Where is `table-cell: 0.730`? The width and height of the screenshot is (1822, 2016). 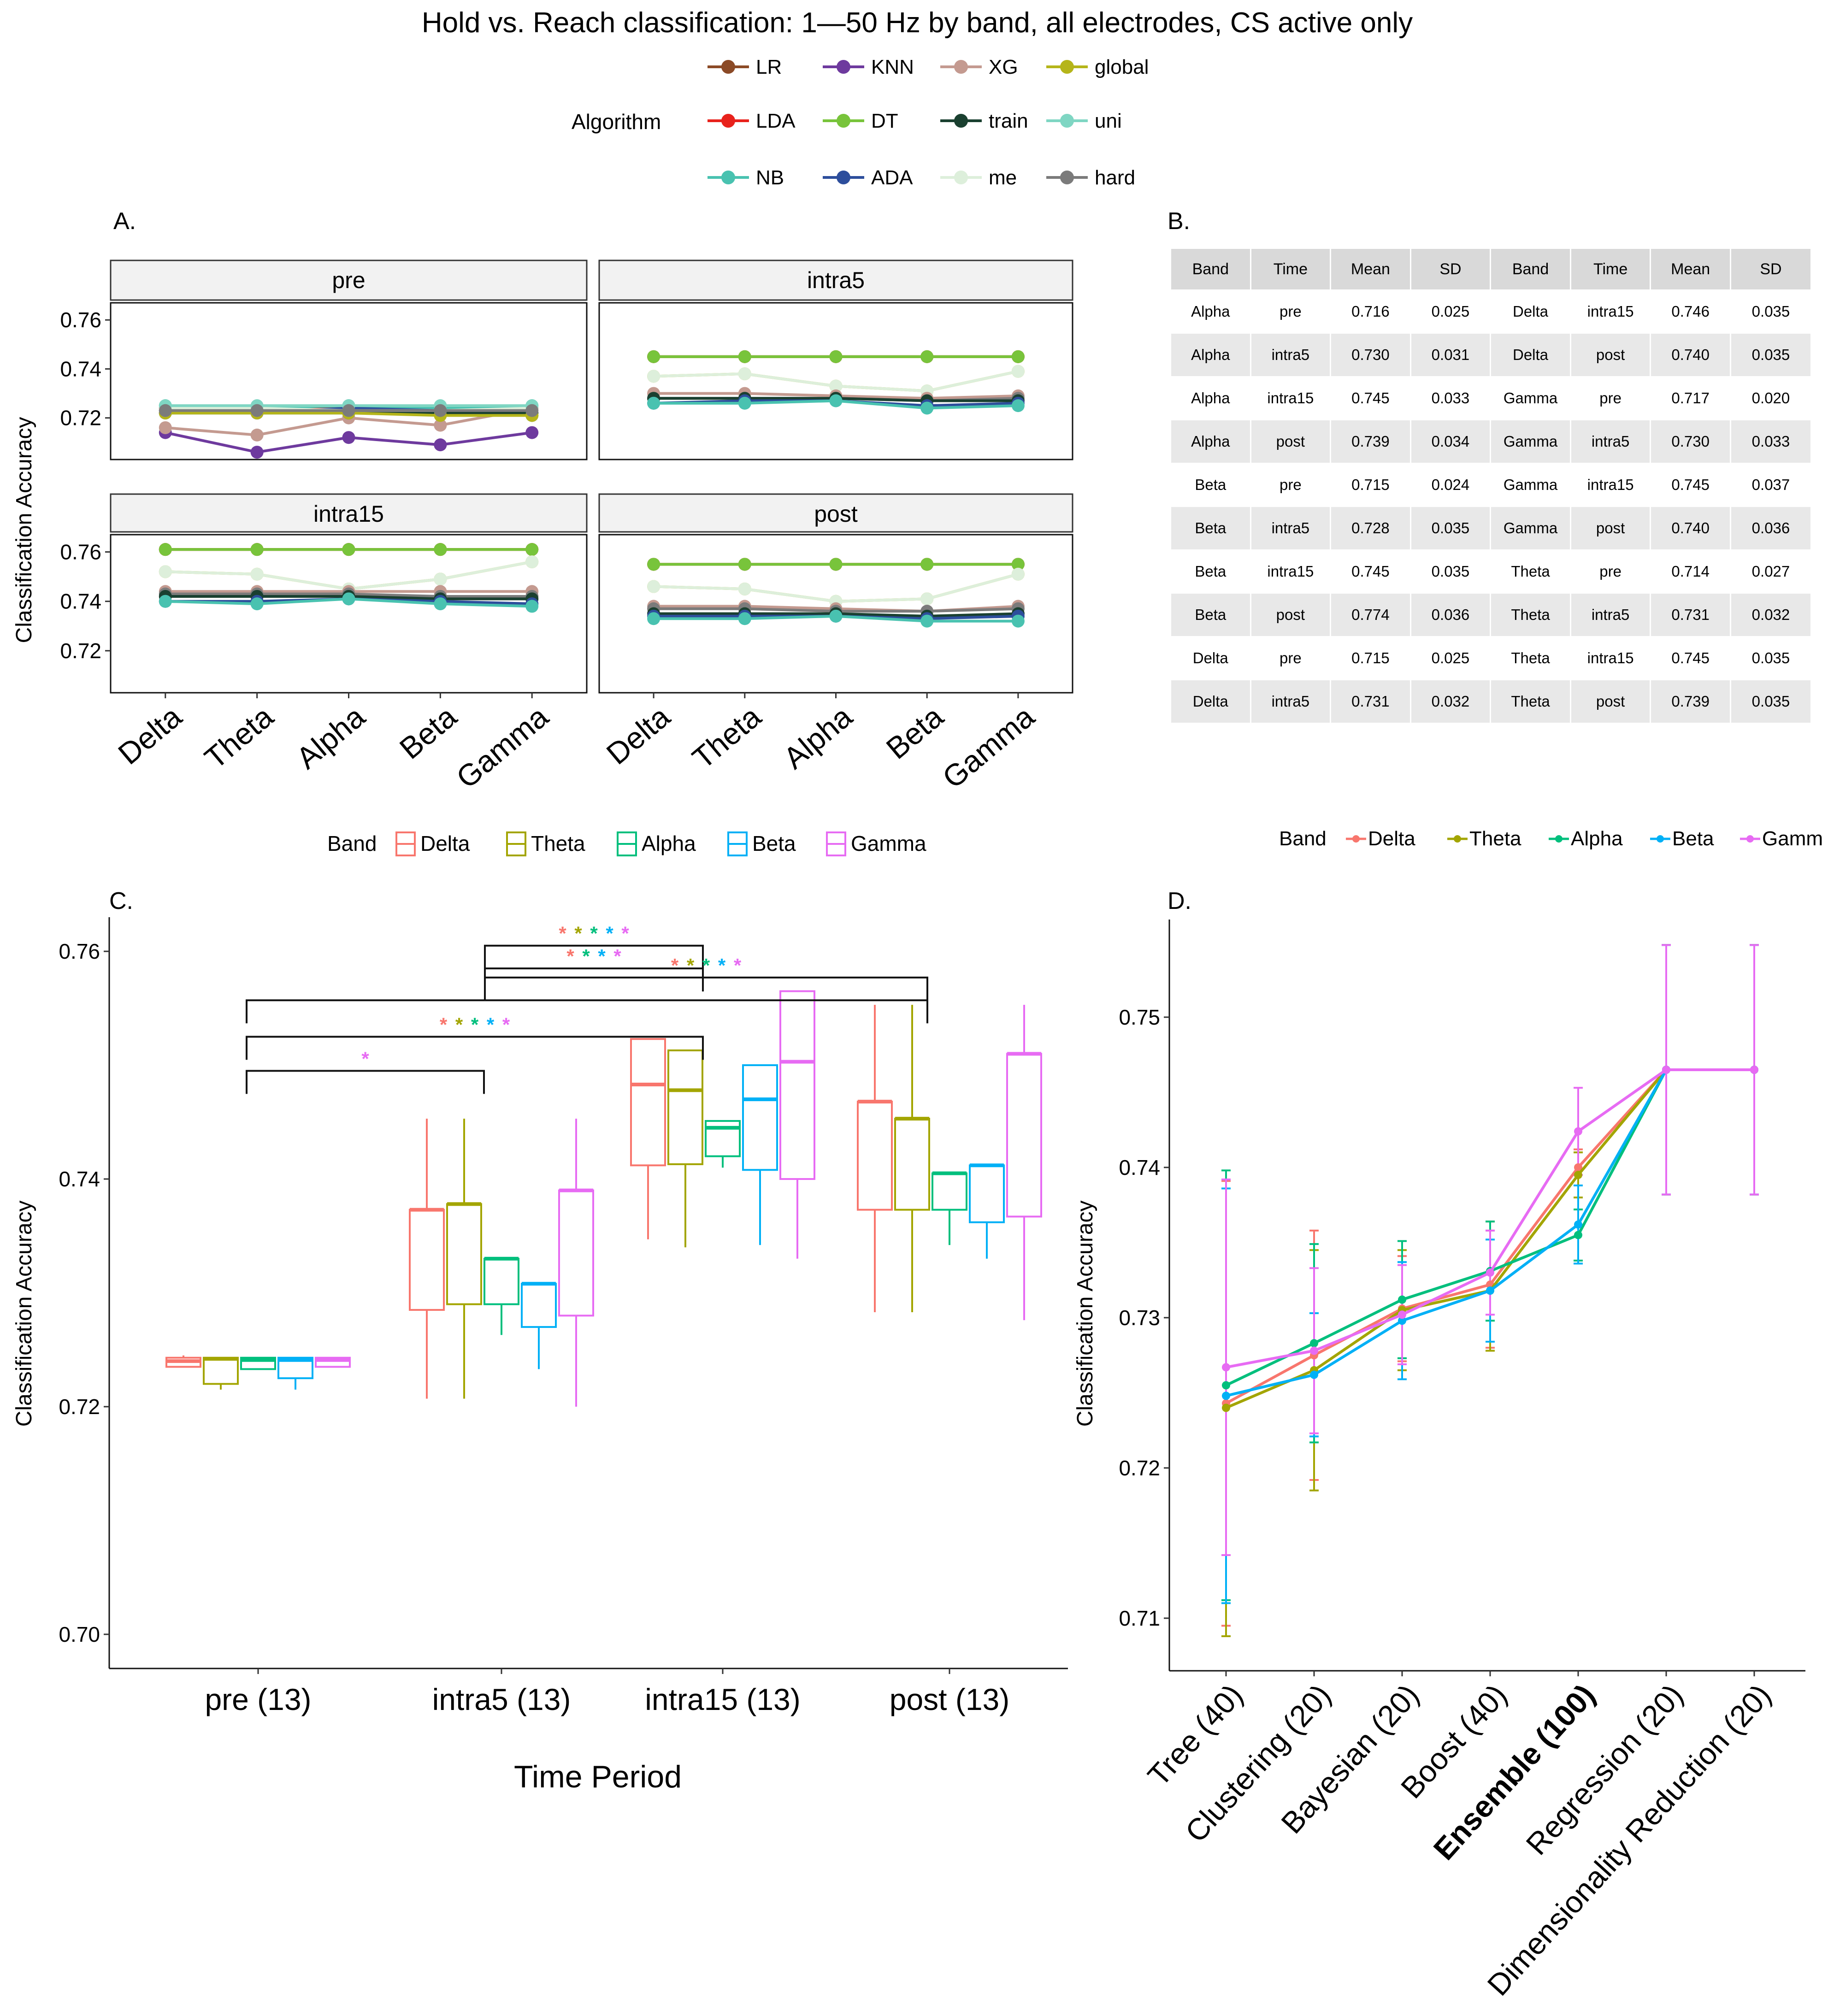
table-cell: 0.730 is located at coordinates (1370, 355).